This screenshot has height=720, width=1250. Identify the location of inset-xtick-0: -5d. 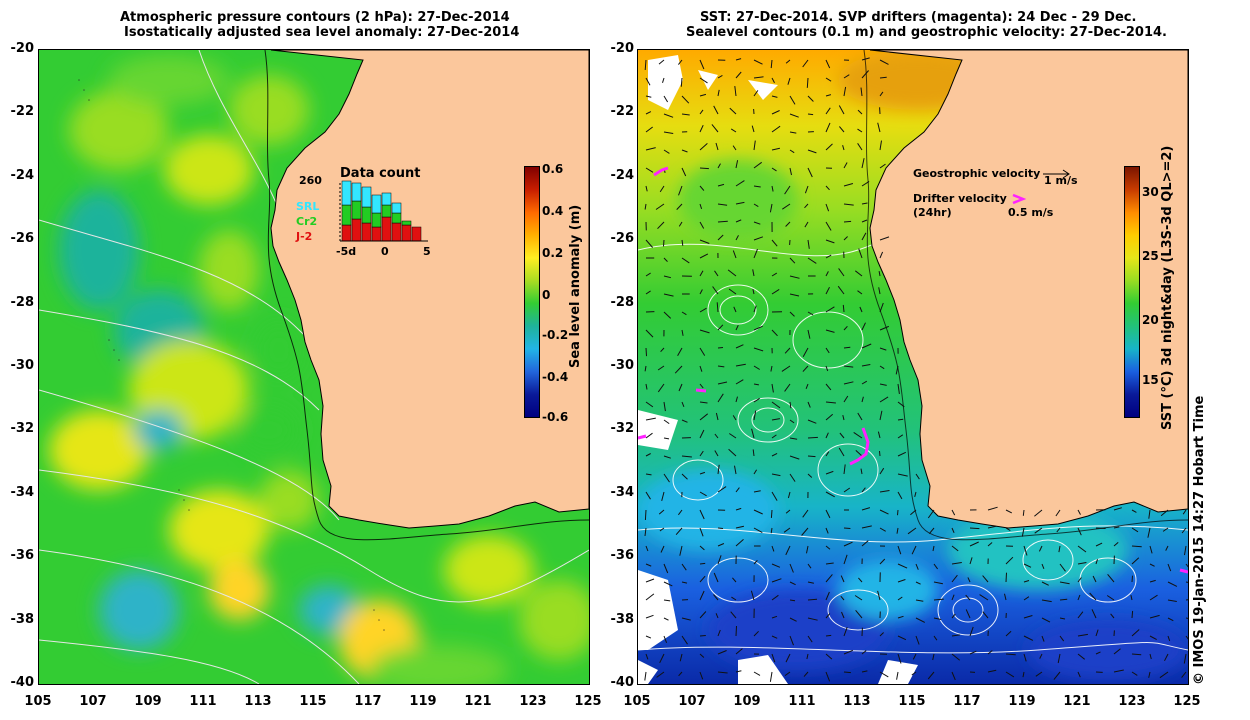
(346, 251).